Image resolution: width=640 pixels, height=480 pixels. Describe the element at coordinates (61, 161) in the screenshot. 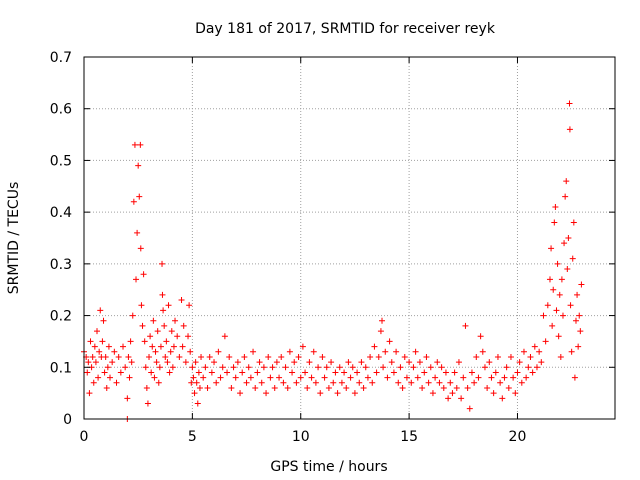

I see `y-tick-label: 0.5` at that location.